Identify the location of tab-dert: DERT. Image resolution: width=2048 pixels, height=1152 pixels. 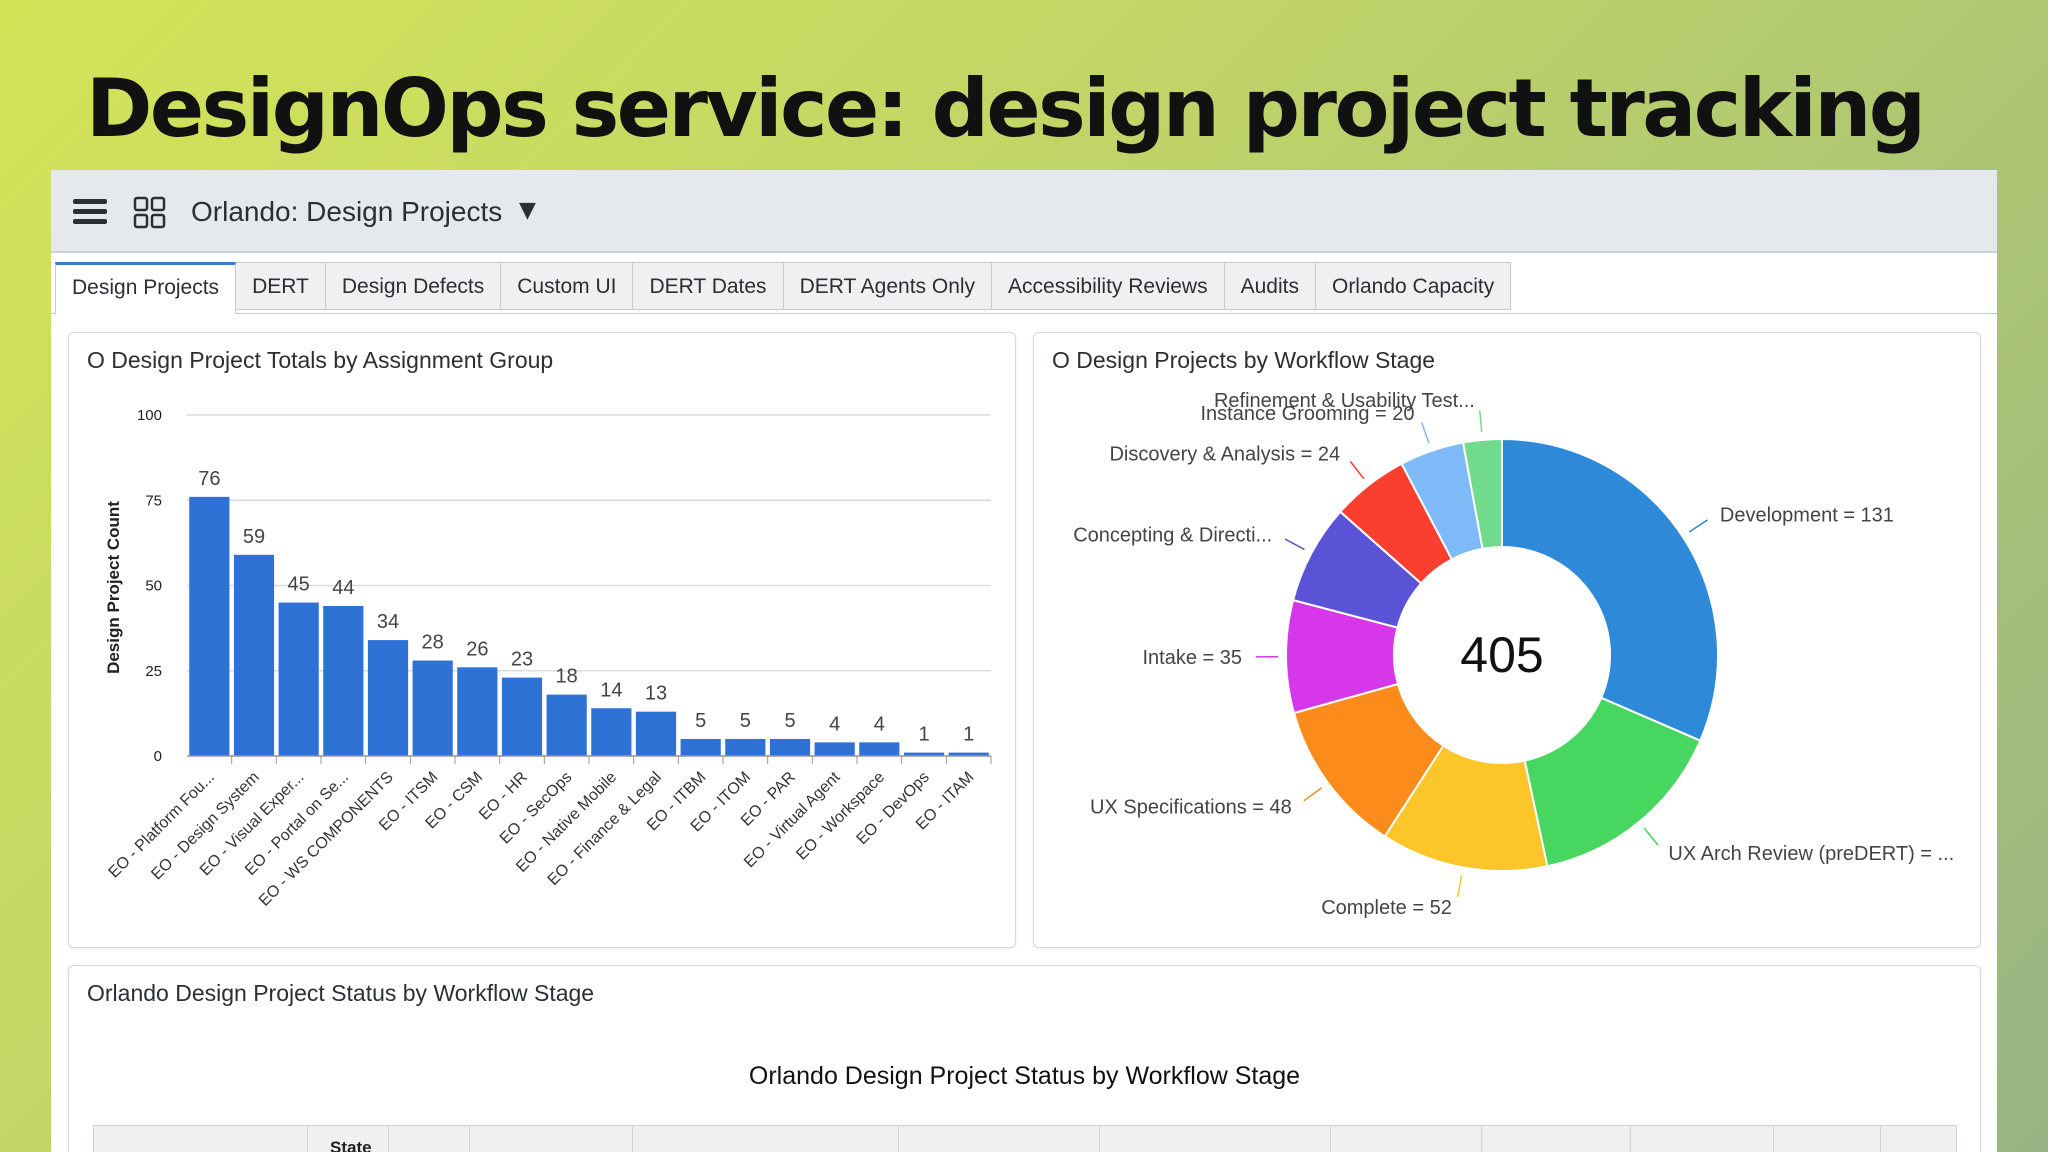
(281, 286).